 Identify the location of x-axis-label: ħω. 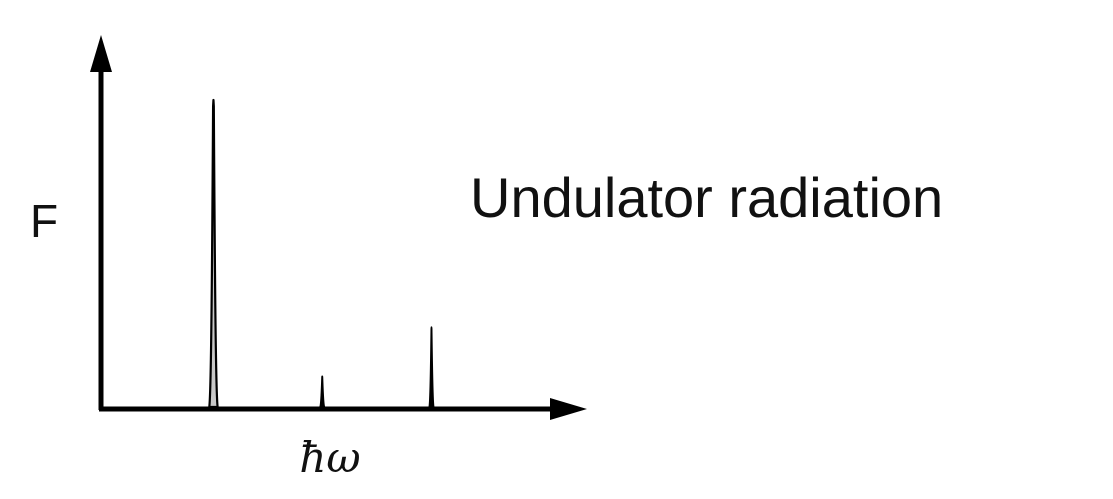
(329, 457).